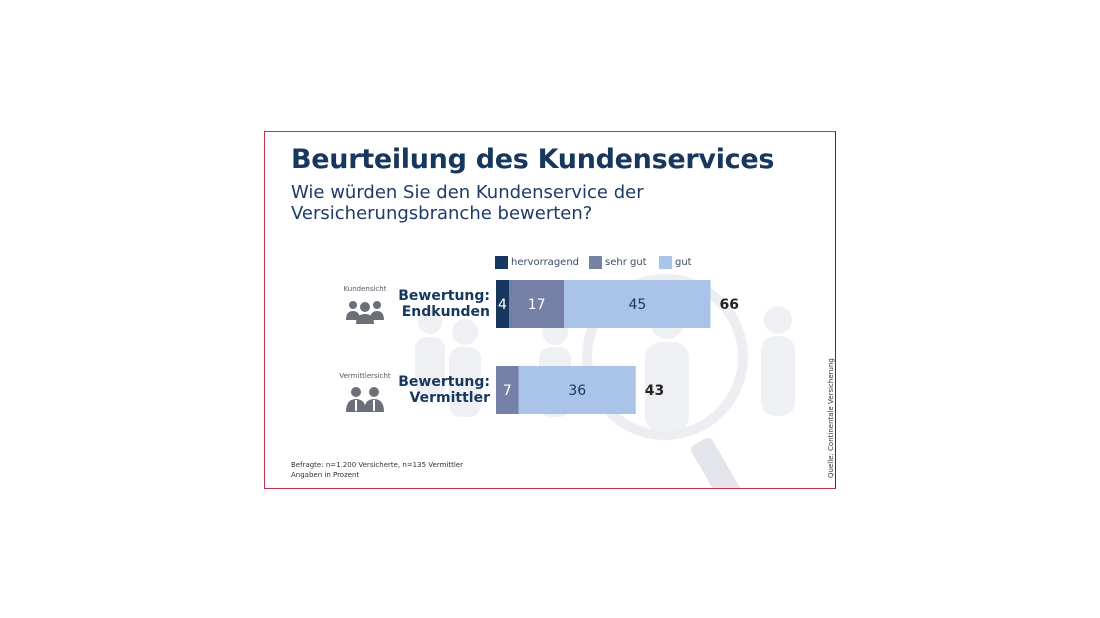 The width and height of the screenshot is (1100, 618). I want to click on chart-title: Beurteilung des Kundenservices, so click(533, 159).